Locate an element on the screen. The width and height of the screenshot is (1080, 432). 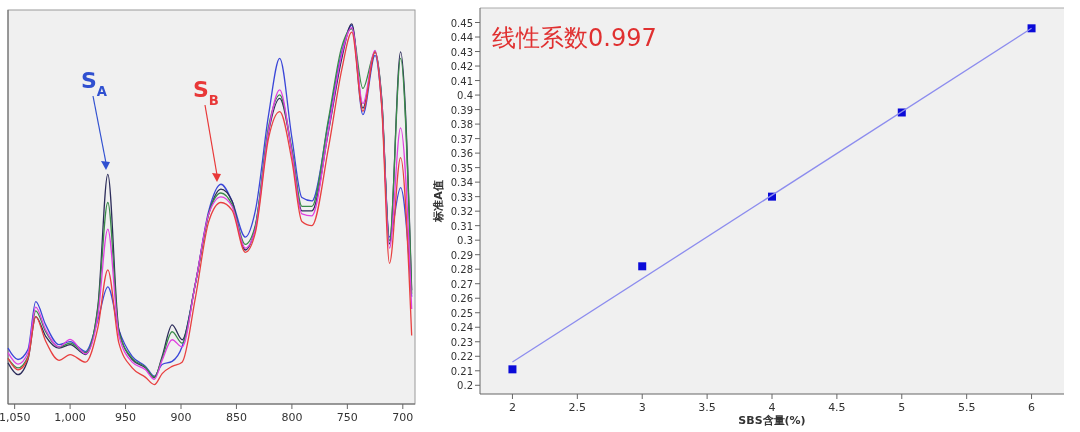
x-tick-label: 5 is located at coordinates (902, 407).